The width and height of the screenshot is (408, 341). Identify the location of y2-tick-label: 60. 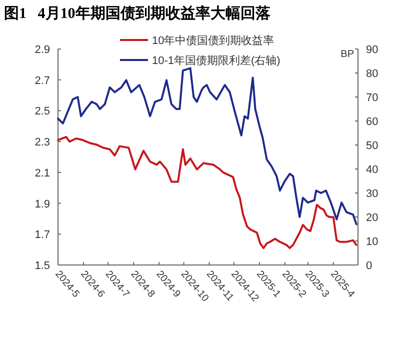
(372, 122).